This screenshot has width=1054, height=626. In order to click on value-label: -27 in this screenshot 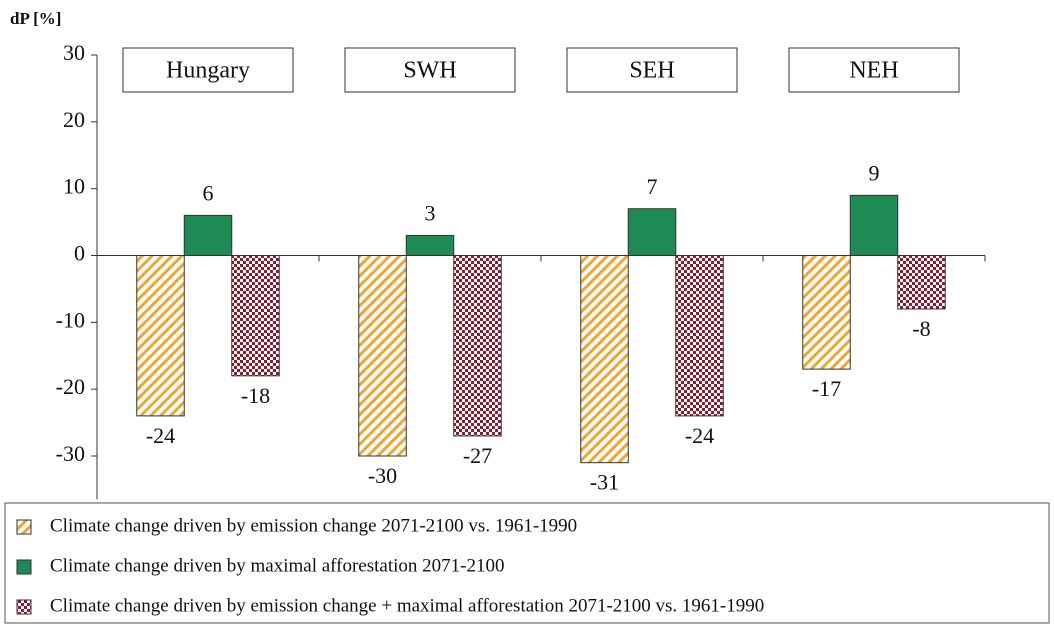, I will do `click(477, 455)`.